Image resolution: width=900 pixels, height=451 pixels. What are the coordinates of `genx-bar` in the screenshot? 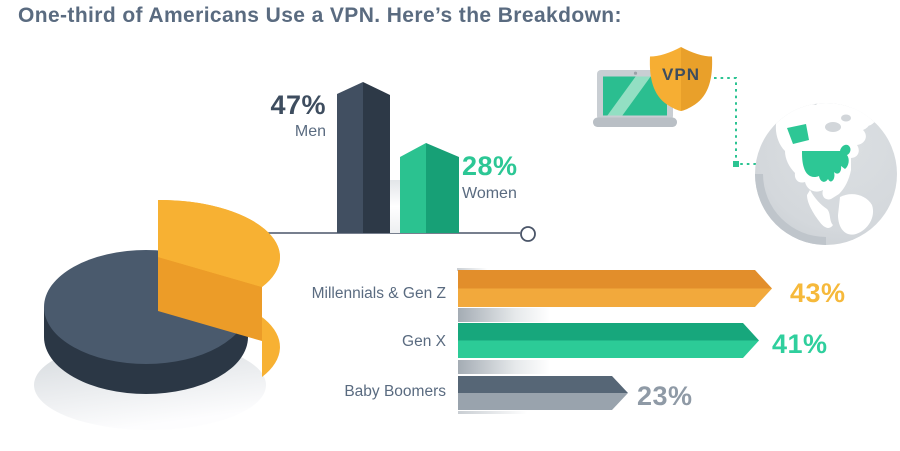 It's located at (608, 340).